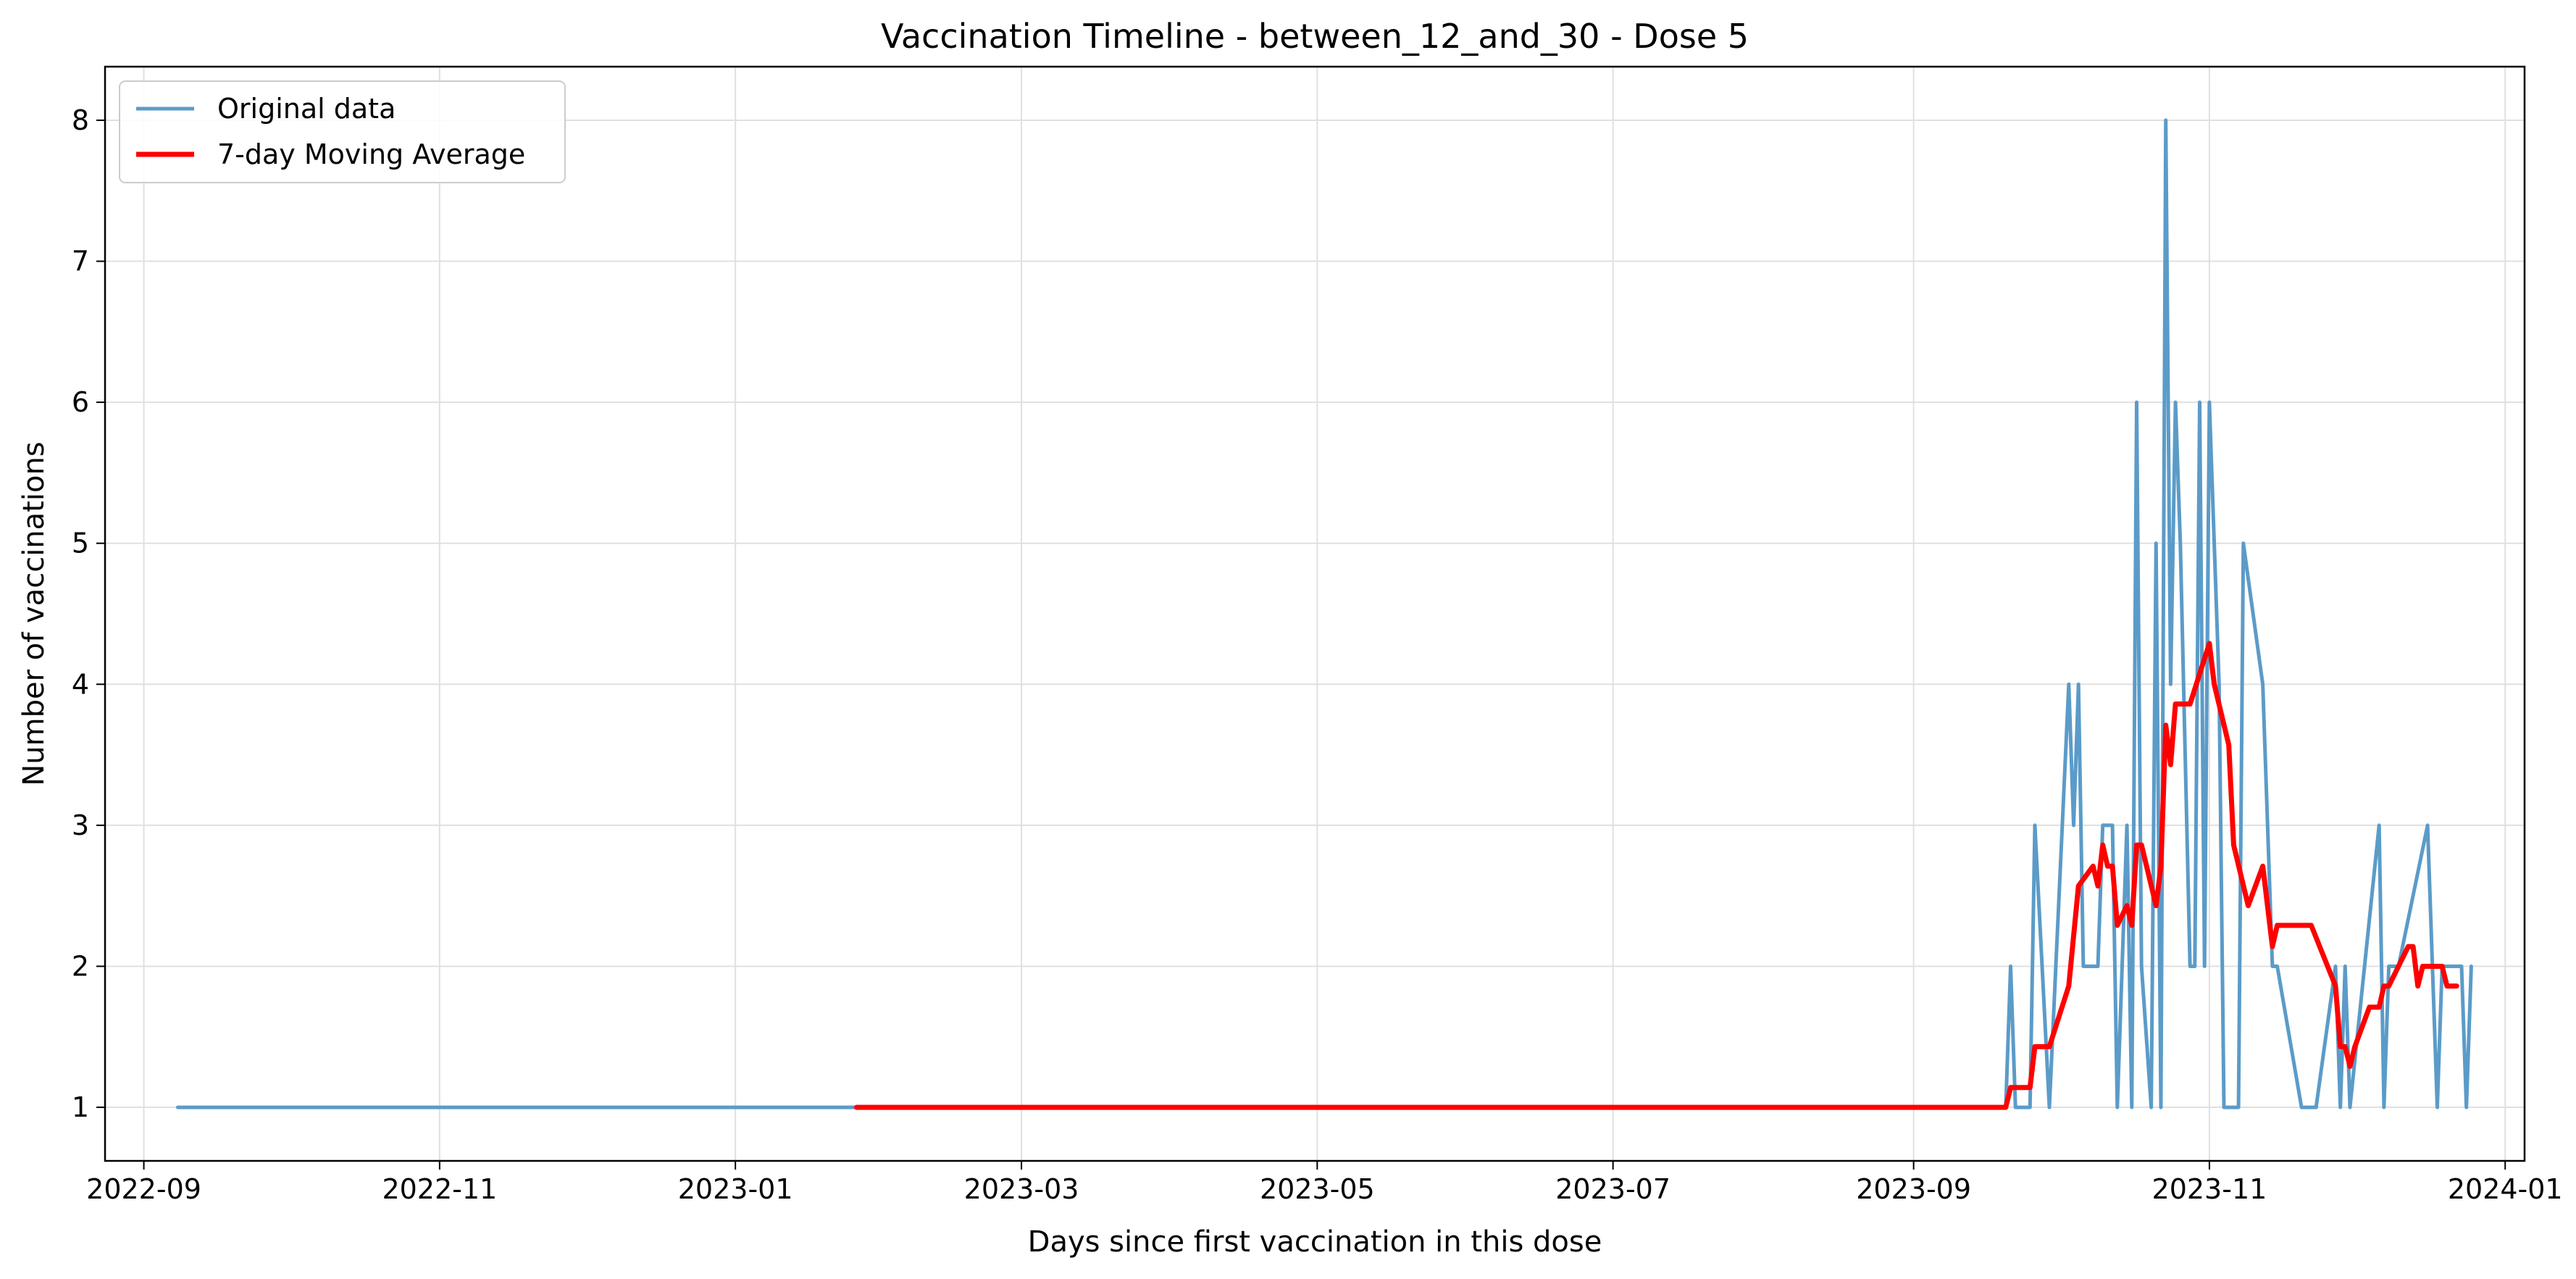 The width and height of the screenshot is (2576, 1279). What do you see at coordinates (371, 154) in the screenshot?
I see `legend-label: 7-day Moving Average` at bounding box center [371, 154].